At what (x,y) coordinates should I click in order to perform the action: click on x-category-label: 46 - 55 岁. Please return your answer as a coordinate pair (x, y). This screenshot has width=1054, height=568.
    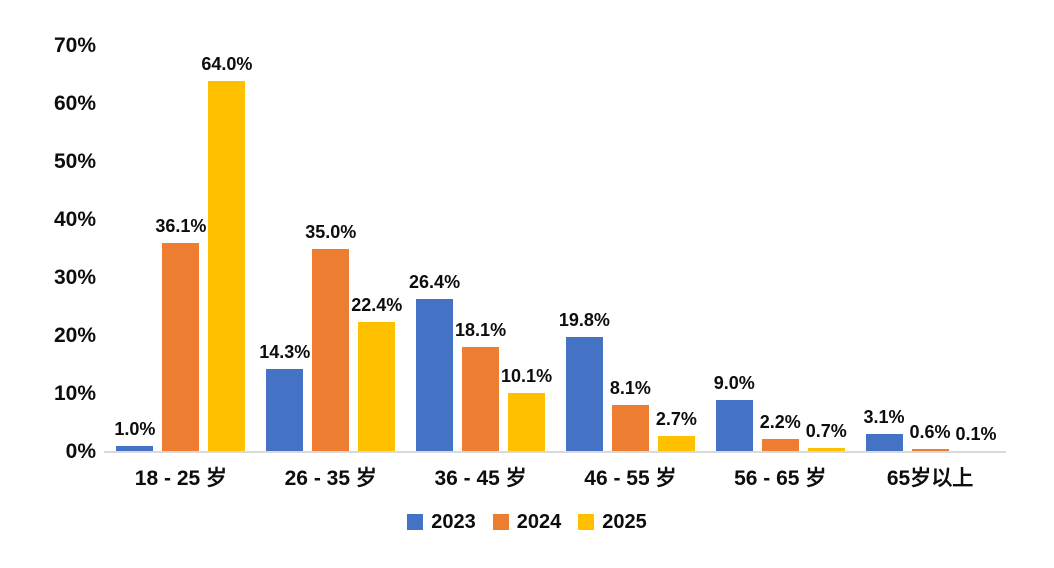
    Looking at the image, I should click on (630, 478).